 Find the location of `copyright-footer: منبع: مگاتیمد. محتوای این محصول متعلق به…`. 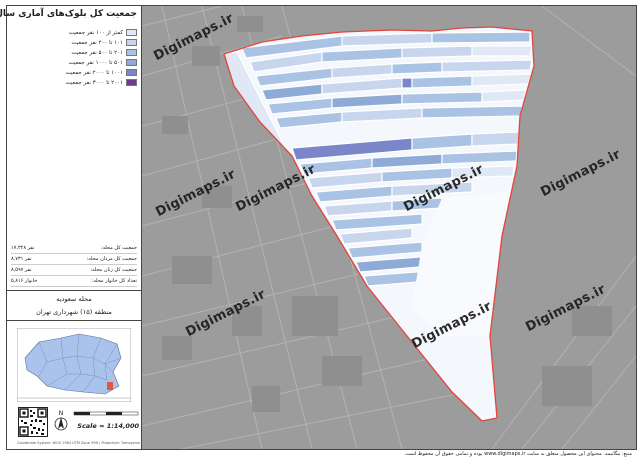

copyright-footer: منبع: مگاتیمد. محتوای این محصول متعلق به… is located at coordinates (518, 454).